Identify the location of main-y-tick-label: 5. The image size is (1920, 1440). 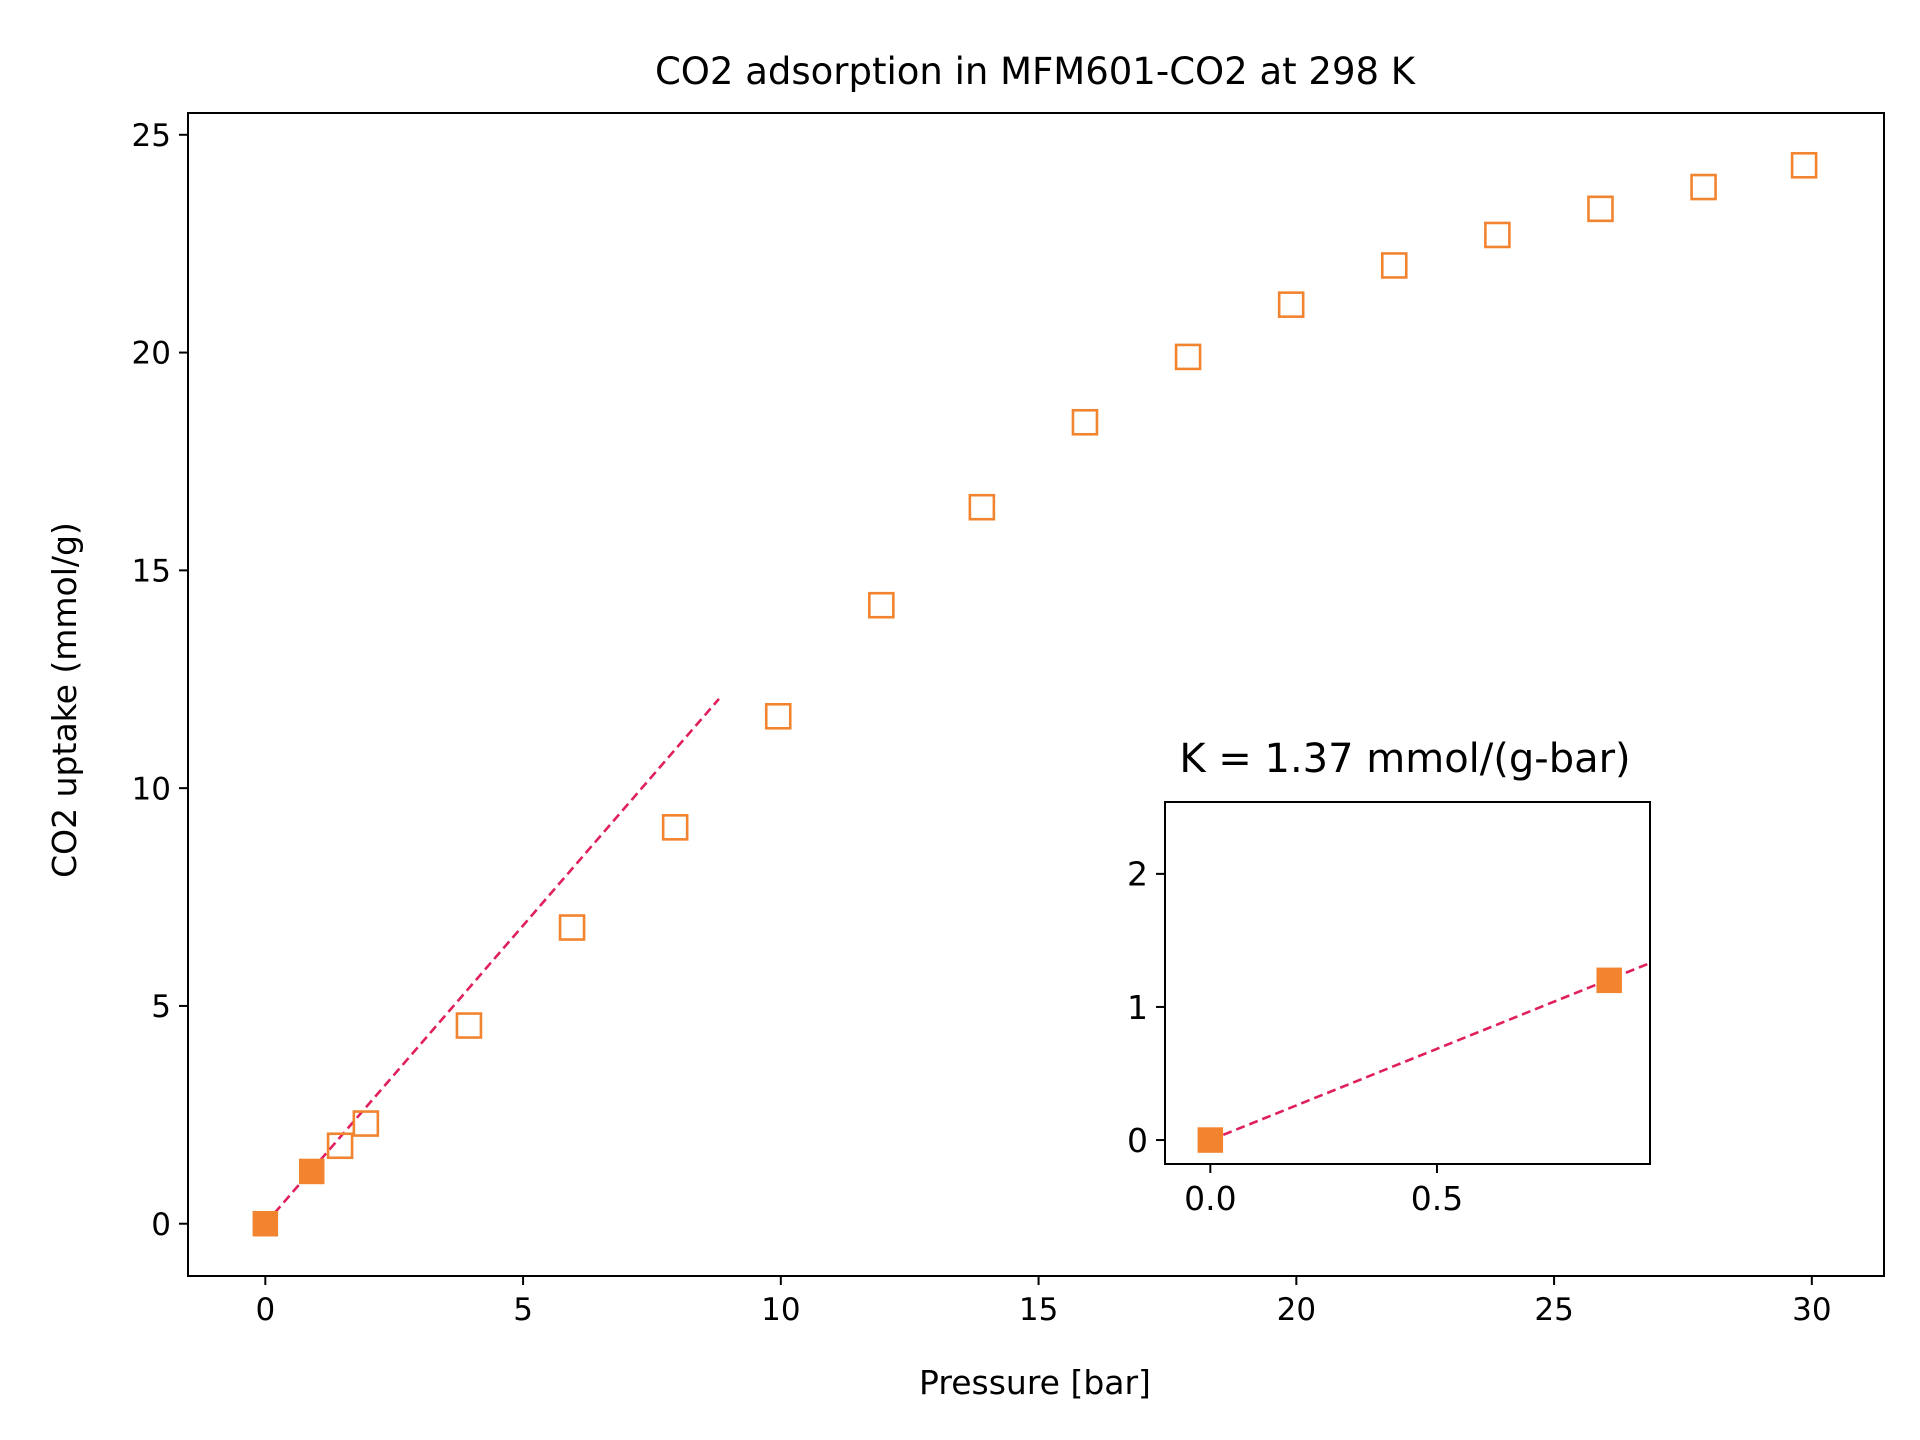
(161, 1007).